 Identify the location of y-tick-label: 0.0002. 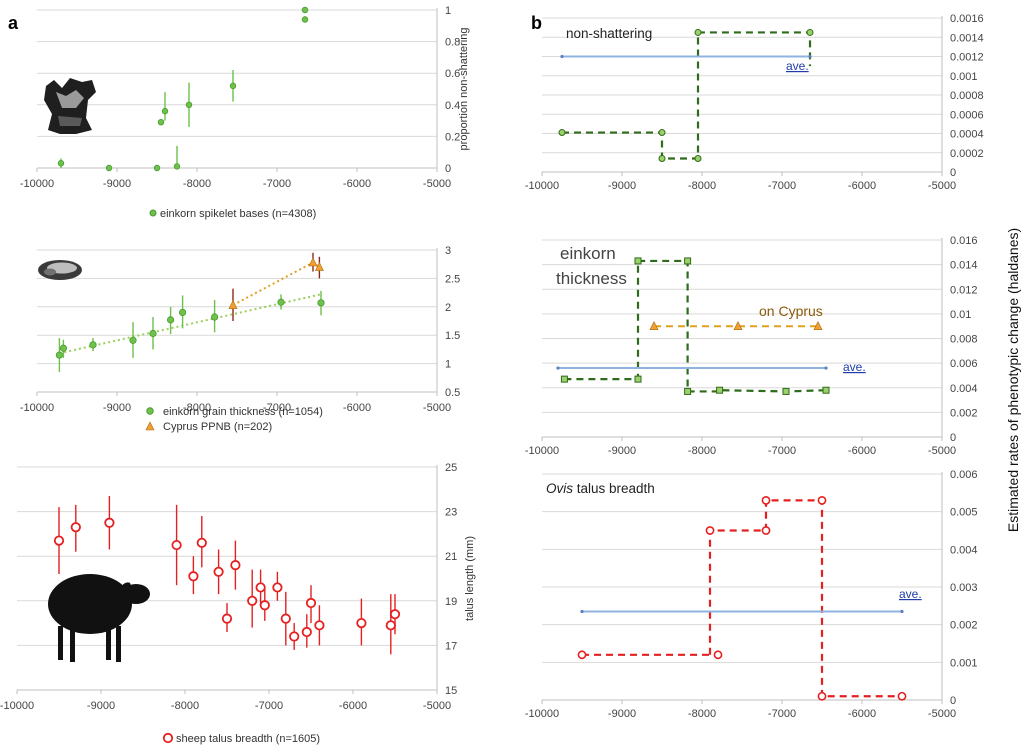
(967, 154).